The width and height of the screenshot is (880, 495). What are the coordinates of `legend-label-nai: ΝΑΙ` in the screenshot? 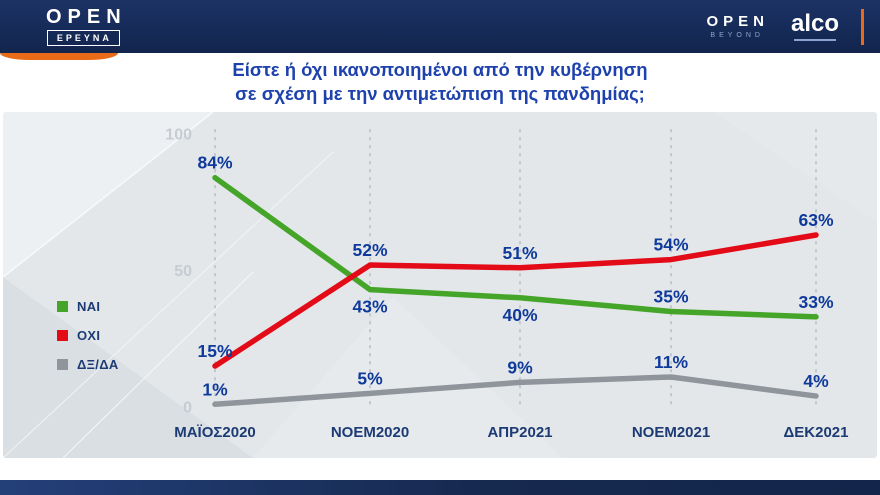 It's located at (89, 306).